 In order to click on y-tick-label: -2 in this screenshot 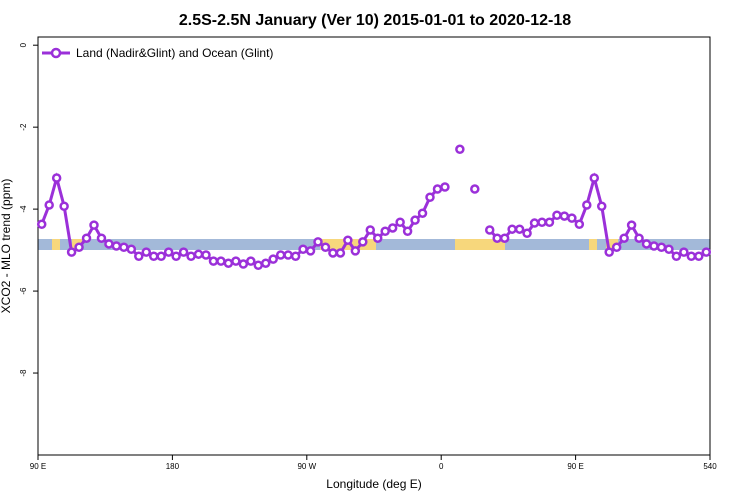, I will do `click(23, 127)`.